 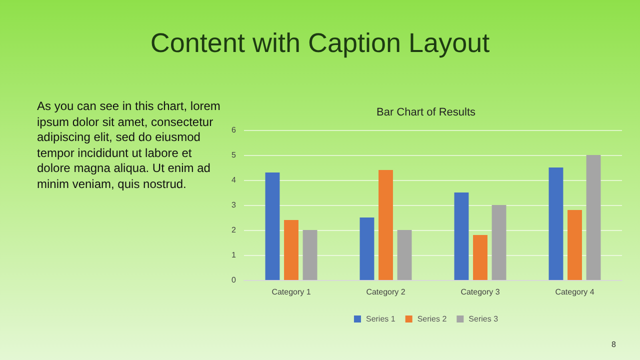 I want to click on legend-label: Series 1, so click(x=381, y=319).